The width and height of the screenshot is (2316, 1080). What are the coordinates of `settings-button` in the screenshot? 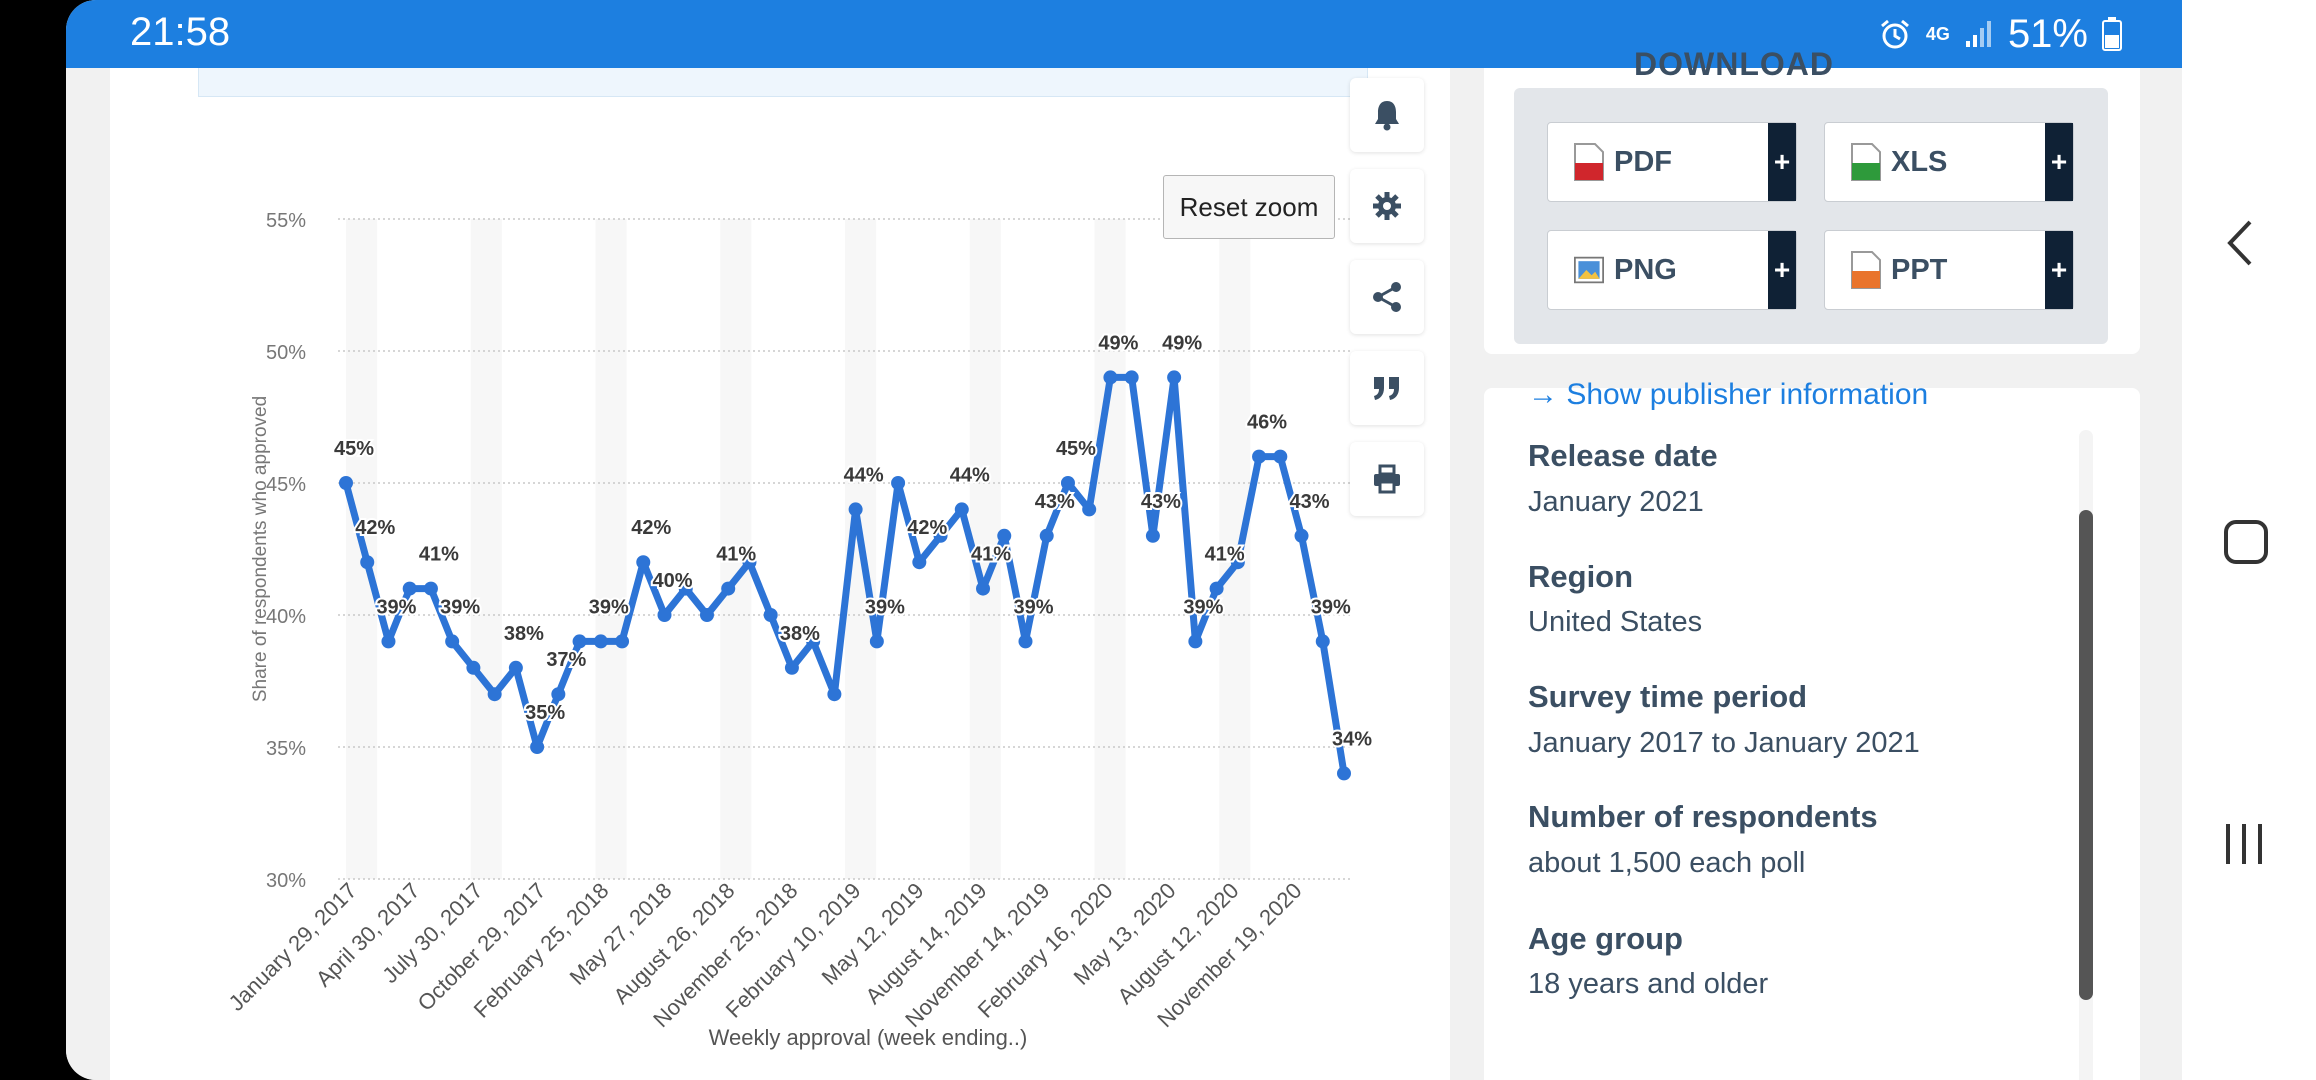 It's located at (1387, 206).